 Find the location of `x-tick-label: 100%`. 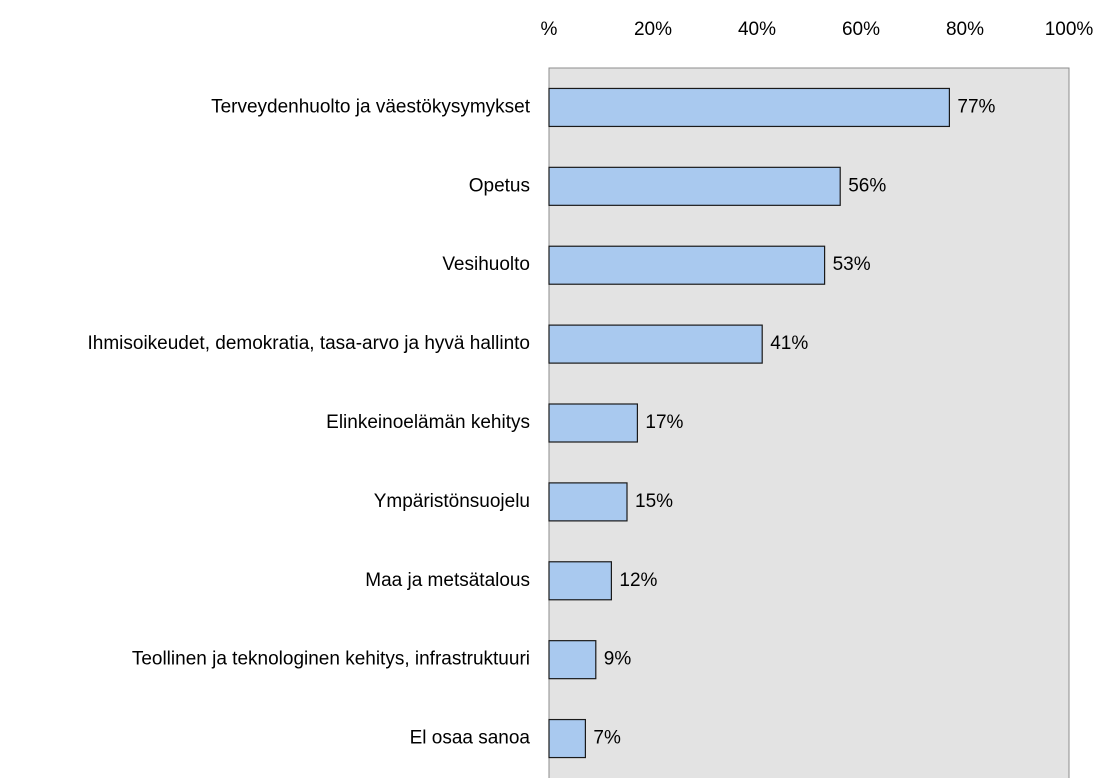

x-tick-label: 100% is located at coordinates (1069, 29).